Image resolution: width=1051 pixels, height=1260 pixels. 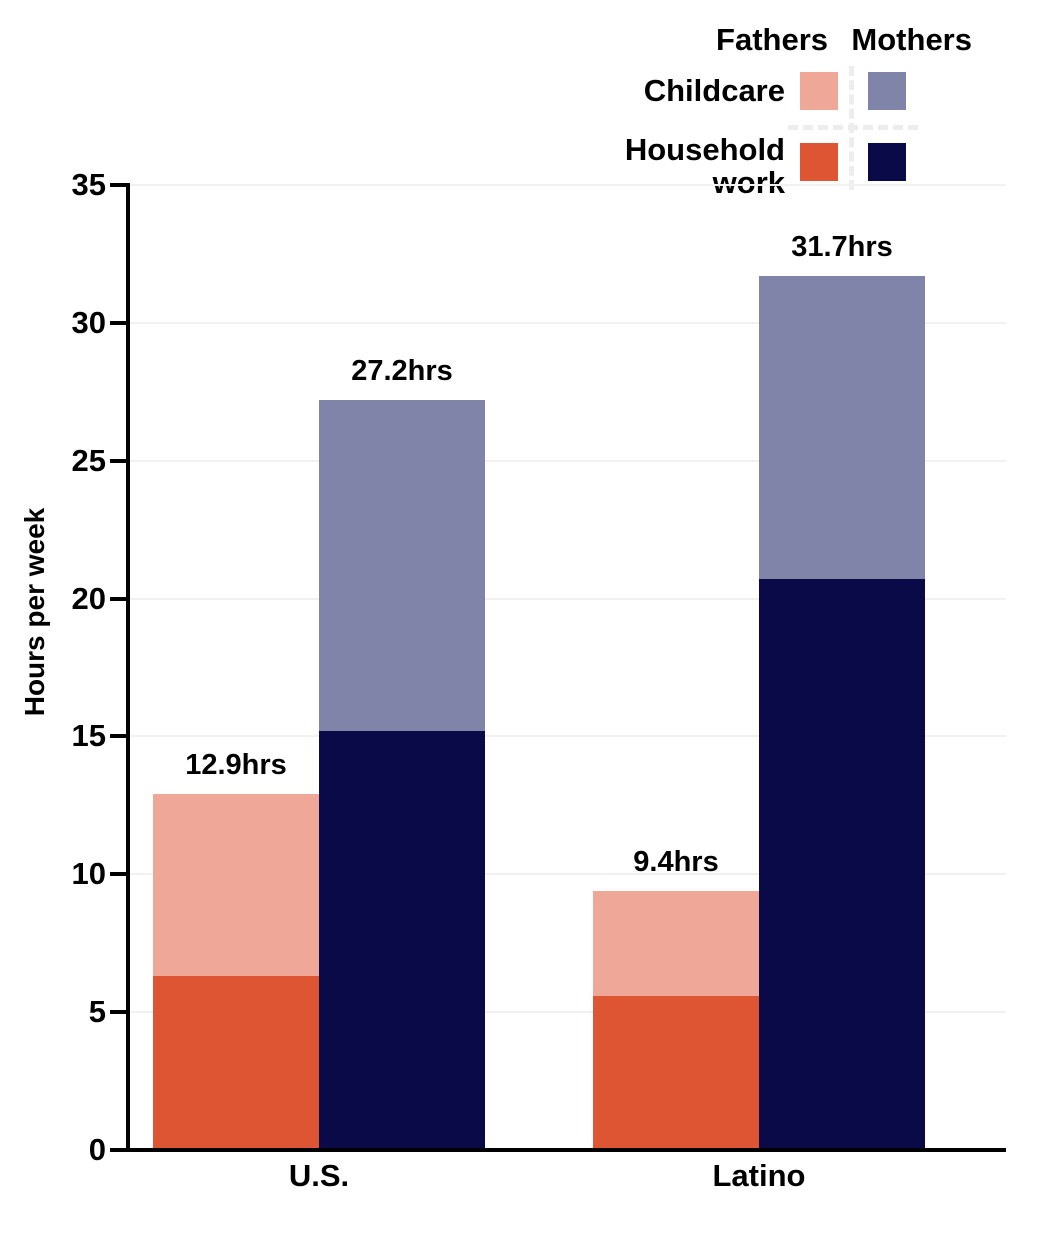 What do you see at coordinates (842, 428) in the screenshot?
I see `bar-segment-childcare-mothers-Latino` at bounding box center [842, 428].